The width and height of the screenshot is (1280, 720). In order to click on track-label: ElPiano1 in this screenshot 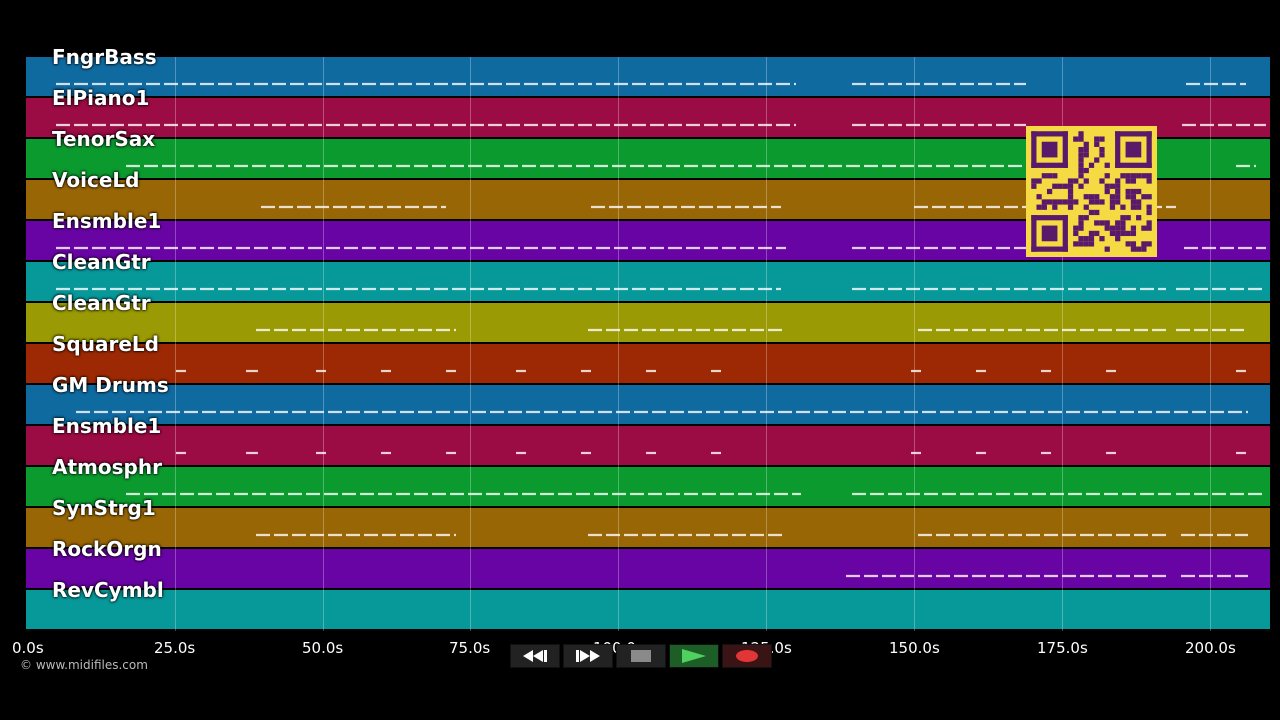, I will do `click(101, 98)`.